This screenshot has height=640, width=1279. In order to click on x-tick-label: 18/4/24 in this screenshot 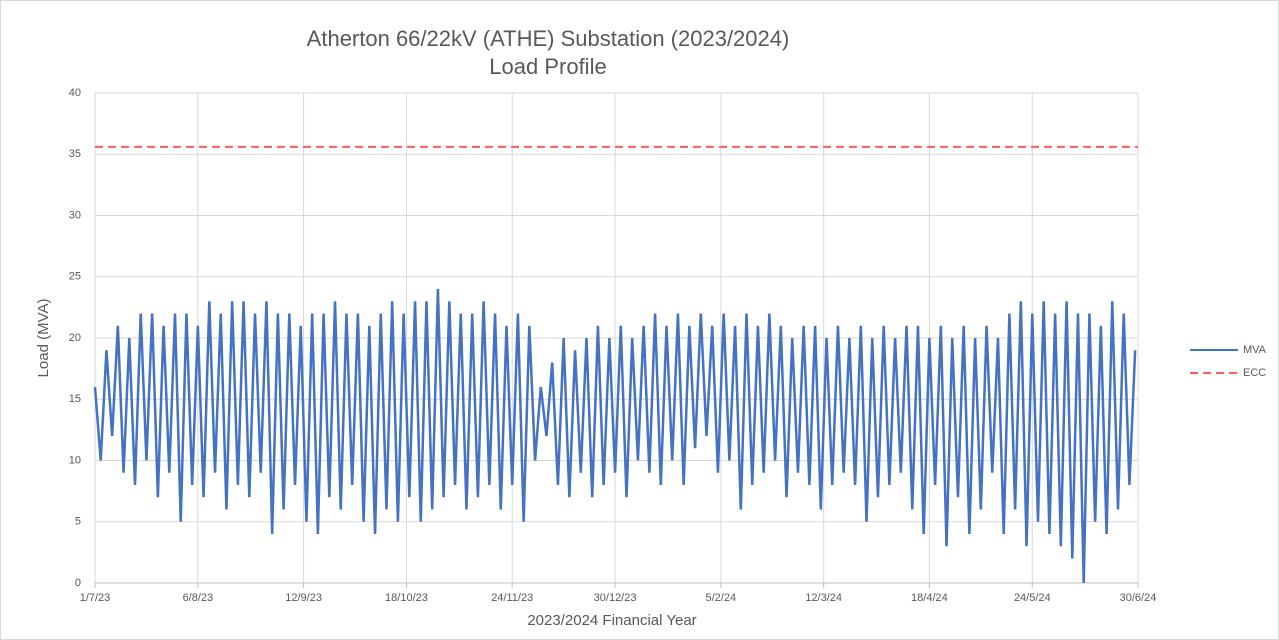, I will do `click(929, 598)`.